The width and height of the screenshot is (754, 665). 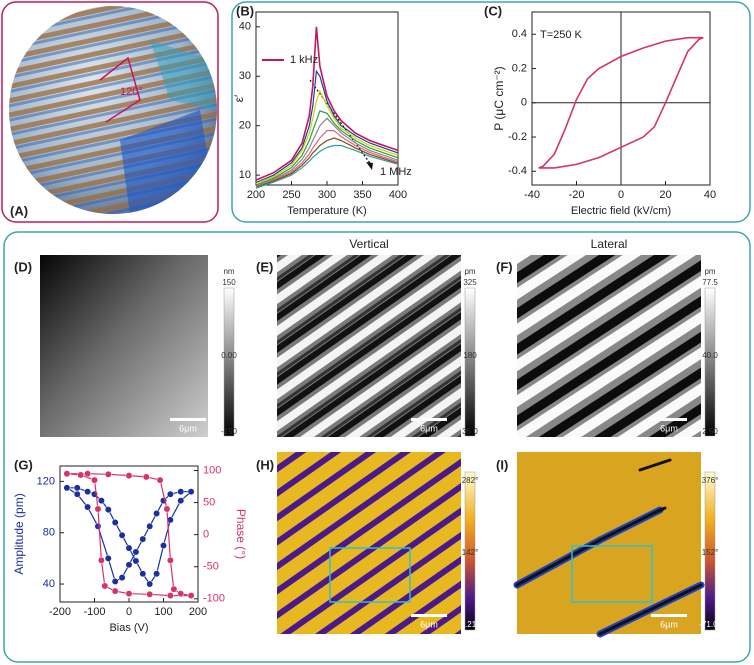 I want to click on y-tick-label: 0.2, so click(x=519, y=68).